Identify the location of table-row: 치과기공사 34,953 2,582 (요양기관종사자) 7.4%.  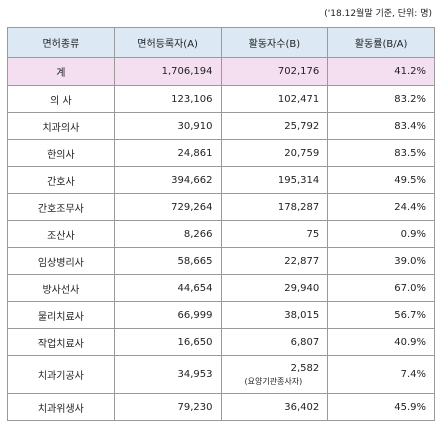
(221, 374).